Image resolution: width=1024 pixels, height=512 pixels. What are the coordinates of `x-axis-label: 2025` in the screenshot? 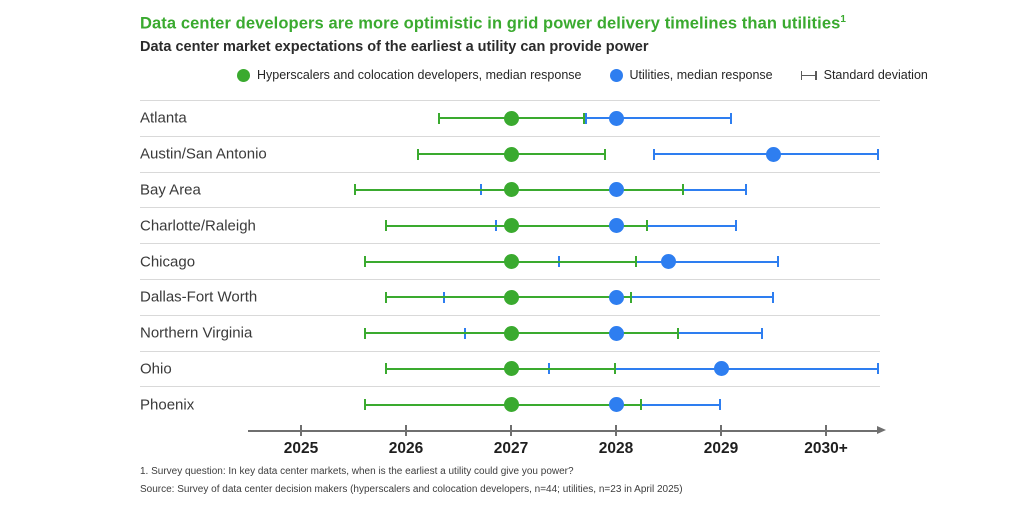 It's located at (301, 448).